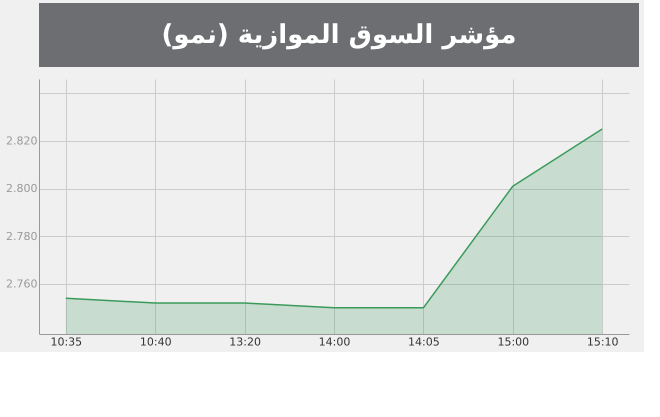 The image size is (660, 417). I want to click on chart-title: مؤشر السوق الموازية (نمو), so click(339, 35).